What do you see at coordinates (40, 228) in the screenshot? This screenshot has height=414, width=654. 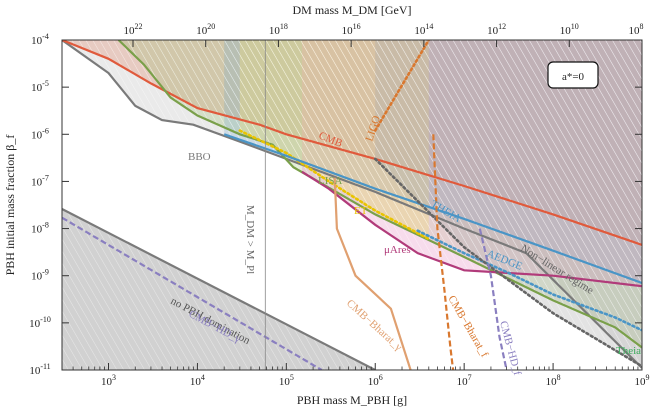 I see `y-tick-label: 10⁻⁸` at bounding box center [40, 228].